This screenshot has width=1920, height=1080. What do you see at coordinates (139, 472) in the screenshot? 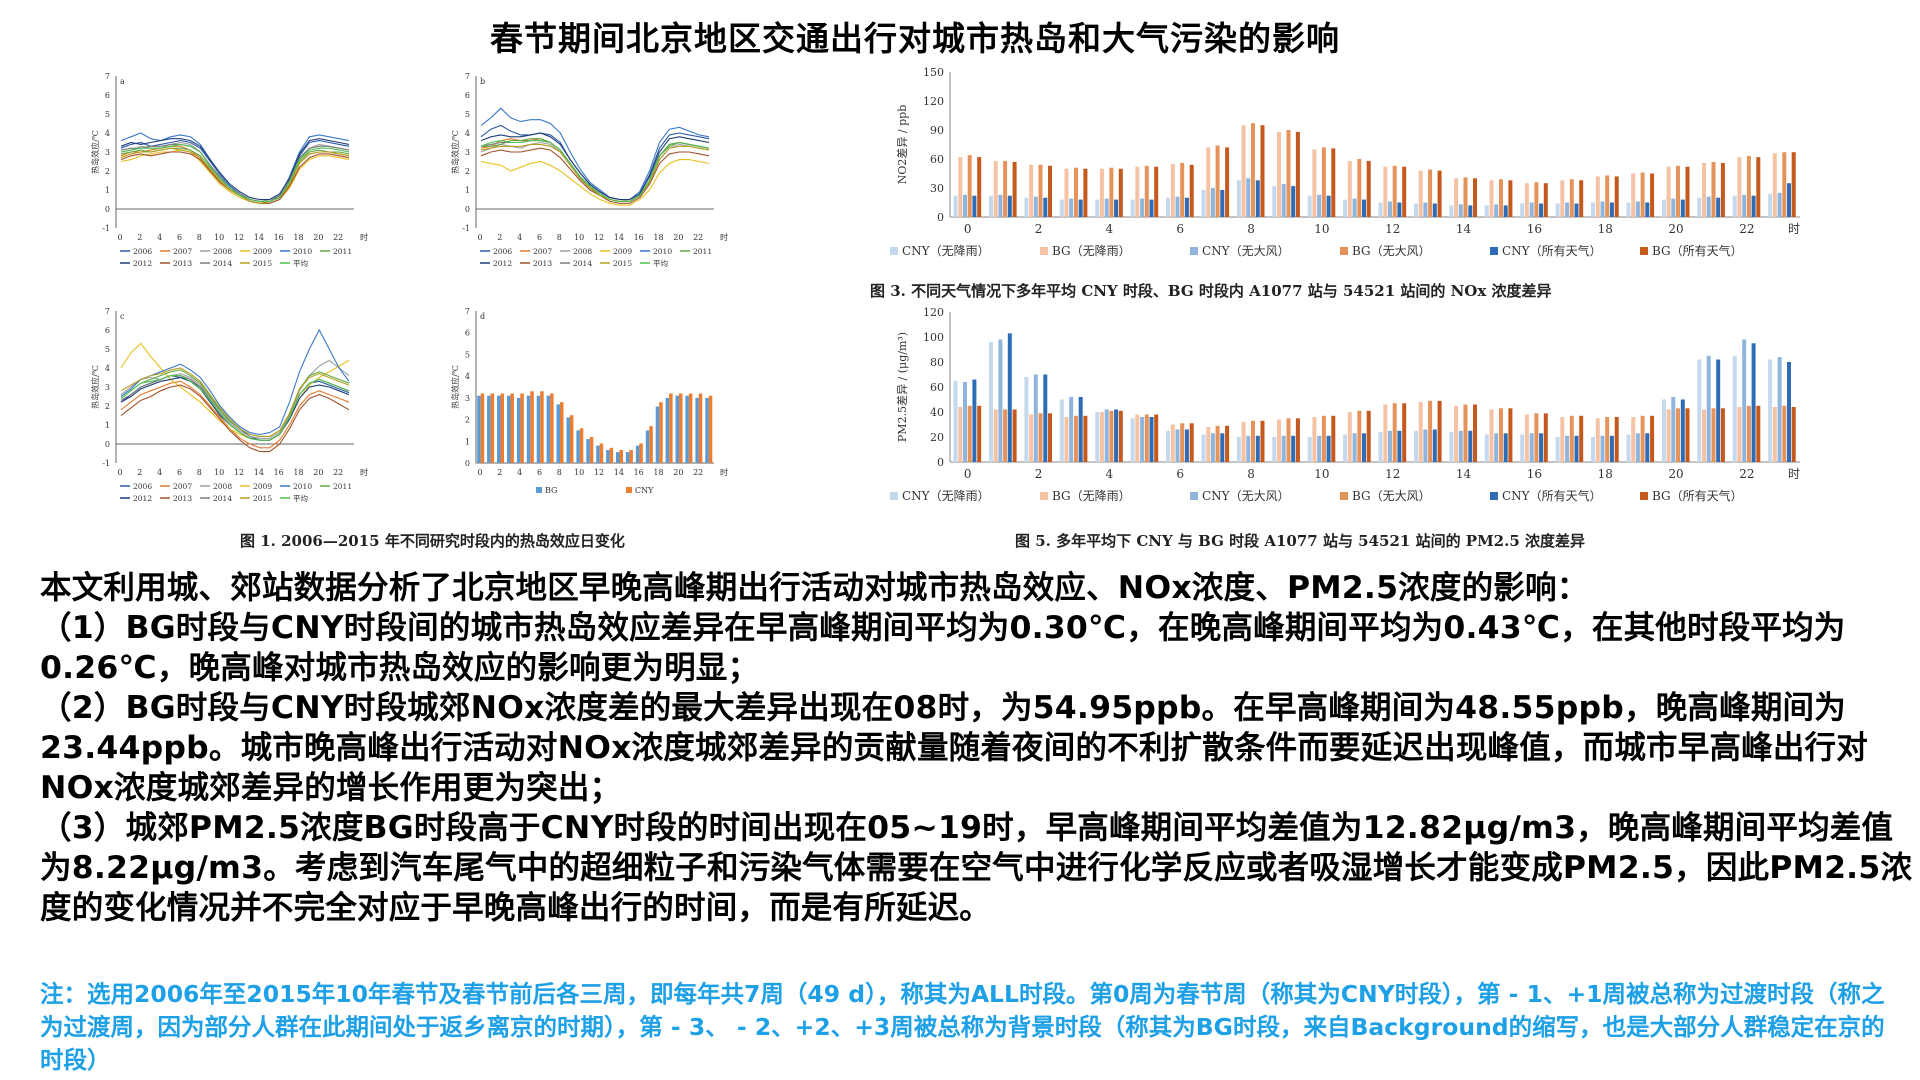
I see `x-tick-label: 2` at bounding box center [139, 472].